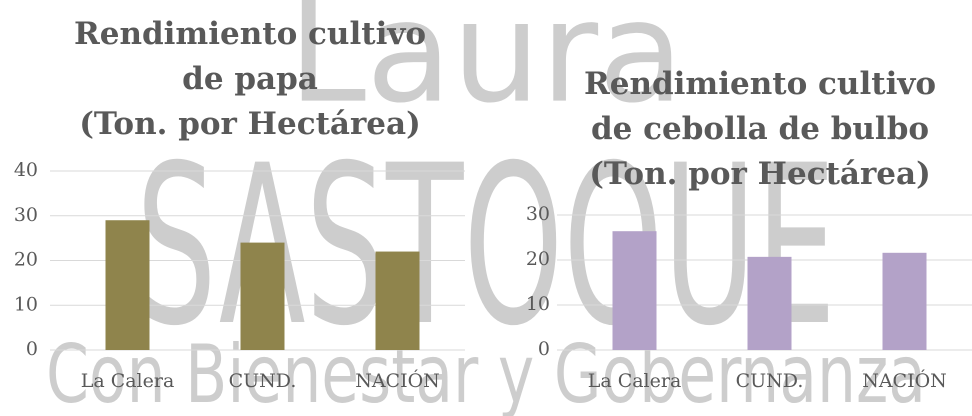 Image resolution: width=972 pixels, height=416 pixels. What do you see at coordinates (26, 170) in the screenshot?
I see `y-tick-label: 40` at bounding box center [26, 170].